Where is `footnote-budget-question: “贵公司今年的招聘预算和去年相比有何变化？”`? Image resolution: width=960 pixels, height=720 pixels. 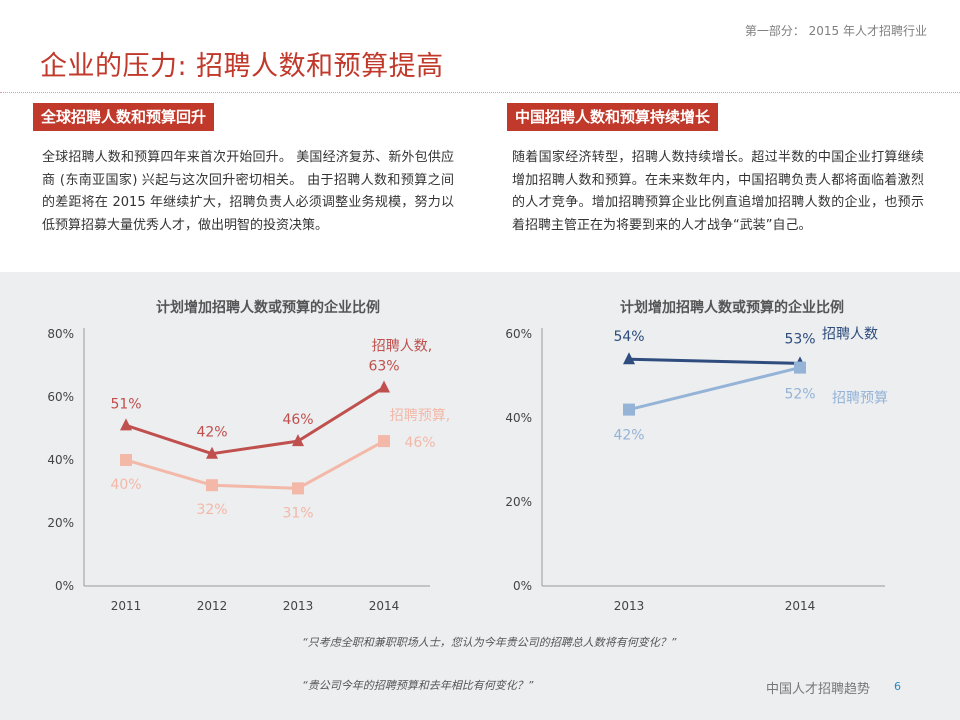 footnote-budget-question: “贵公司今年的招聘预算和去年相比有何变化？” is located at coordinates (418, 685).